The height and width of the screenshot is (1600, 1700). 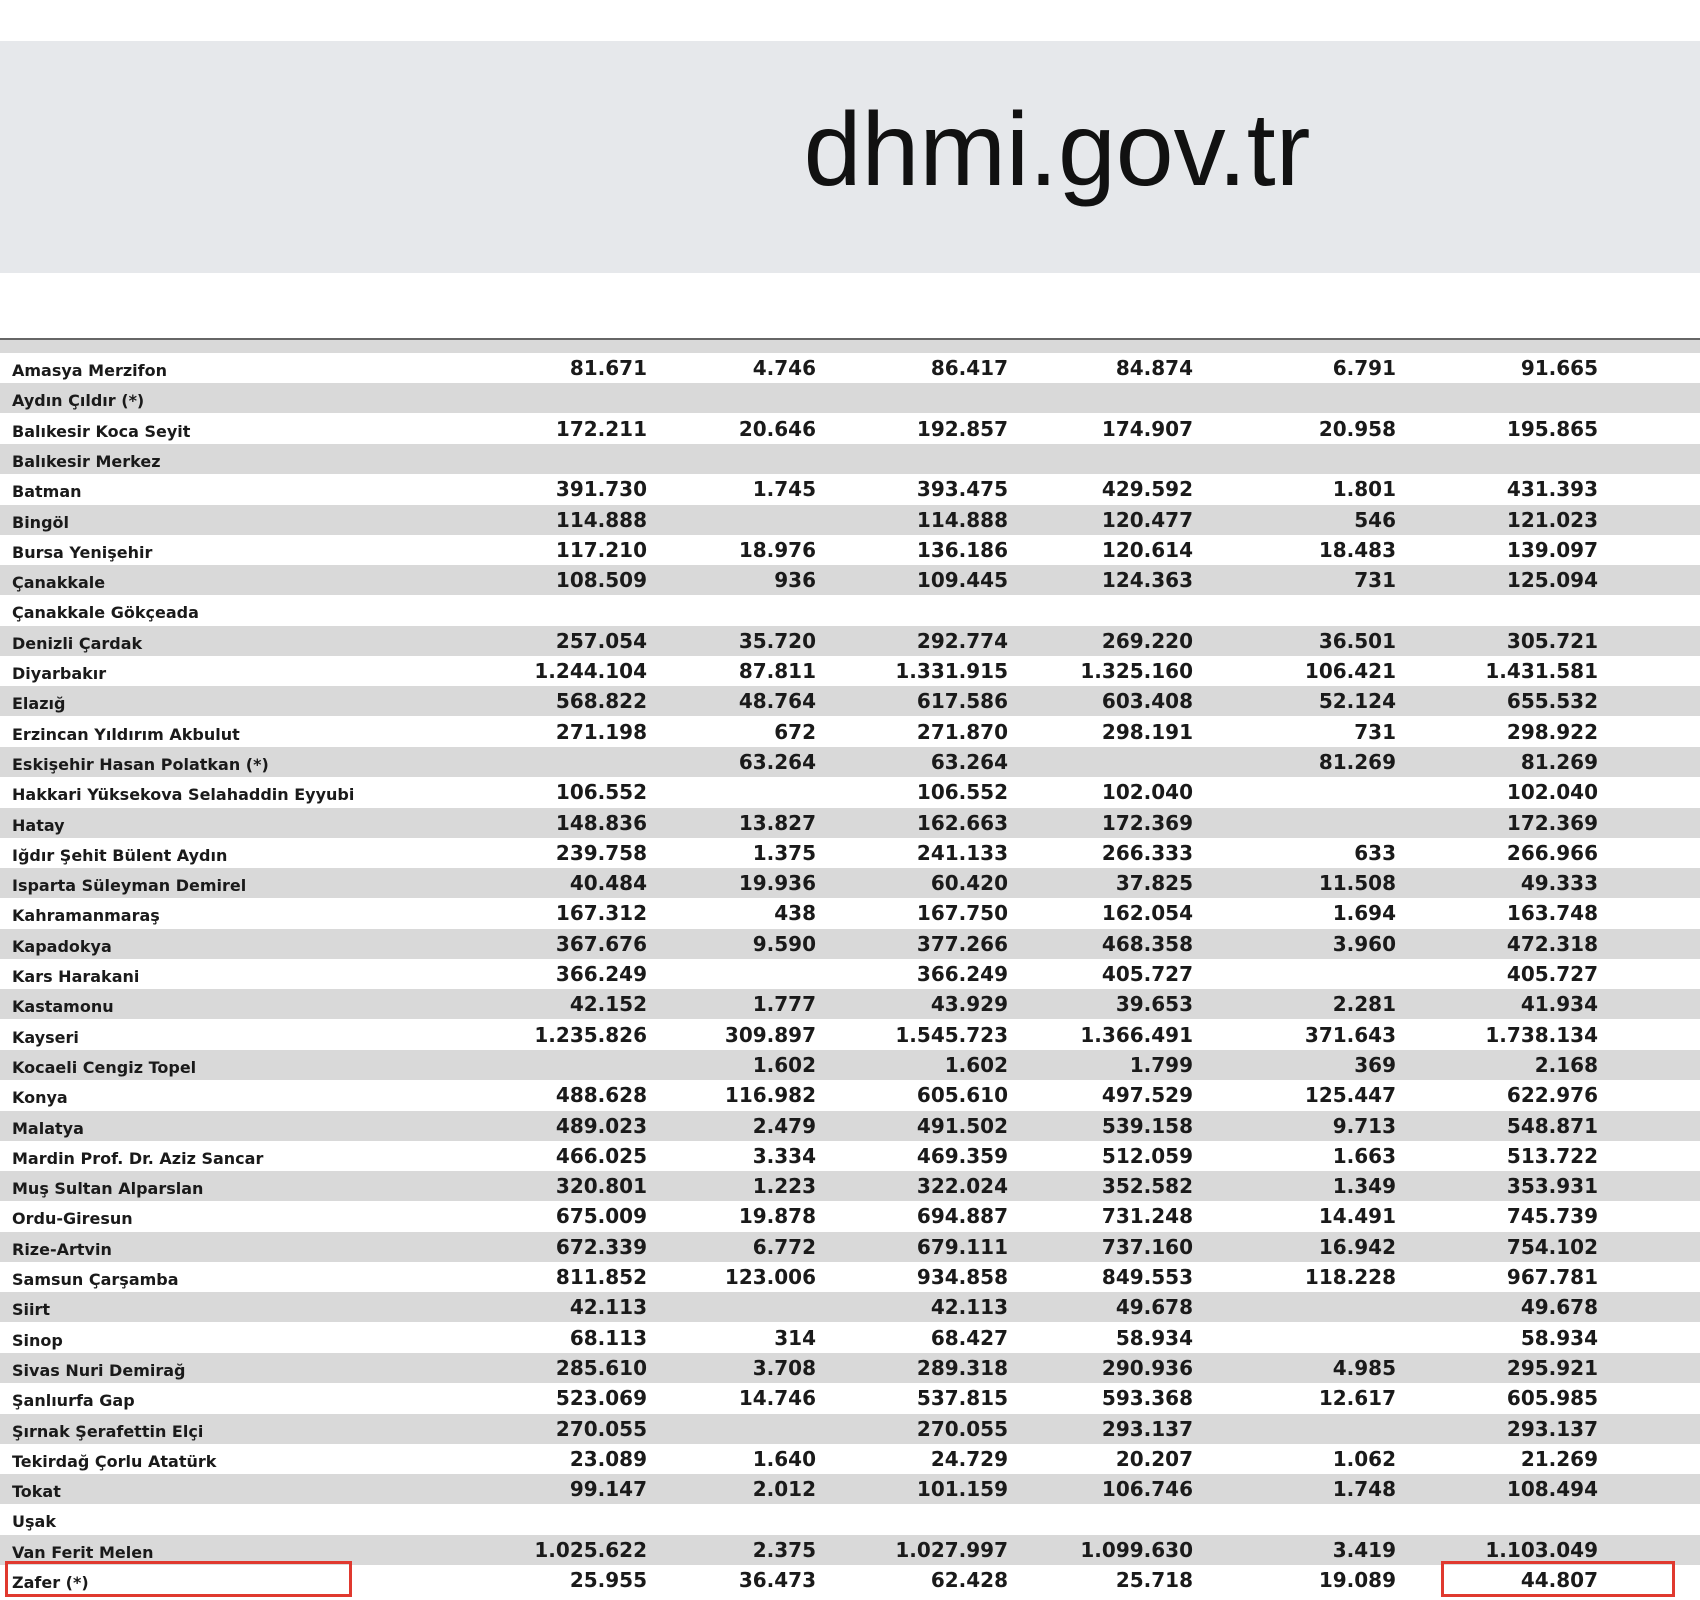 I want to click on airport-name: Kahramanmaraş, so click(x=86, y=916).